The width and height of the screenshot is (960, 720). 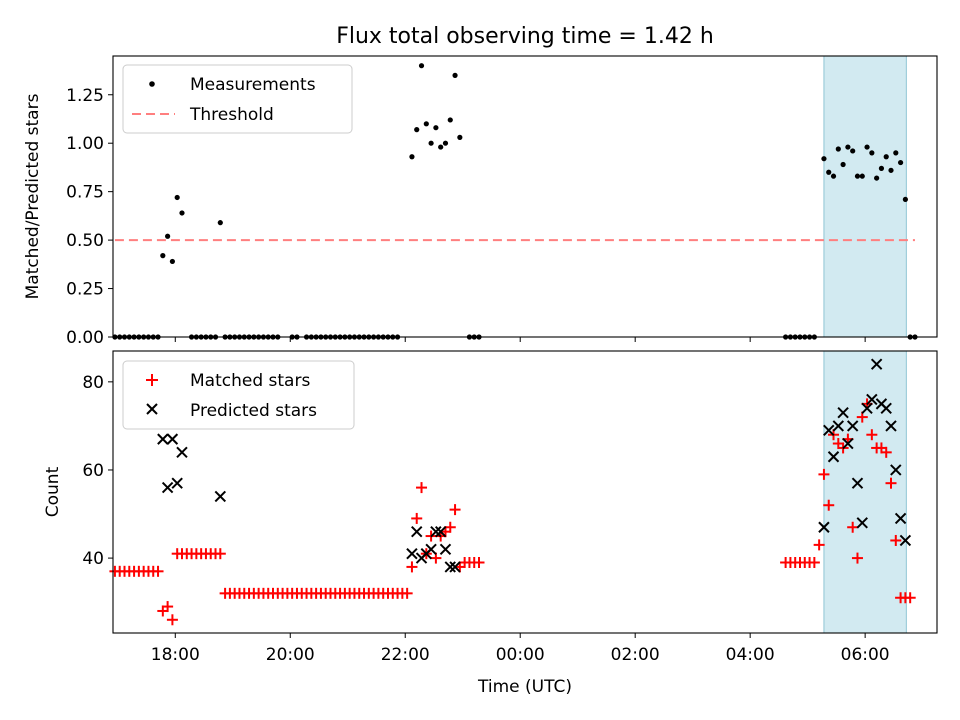 What do you see at coordinates (231, 115) in the screenshot?
I see `legend-threshold-label: Threshold` at bounding box center [231, 115].